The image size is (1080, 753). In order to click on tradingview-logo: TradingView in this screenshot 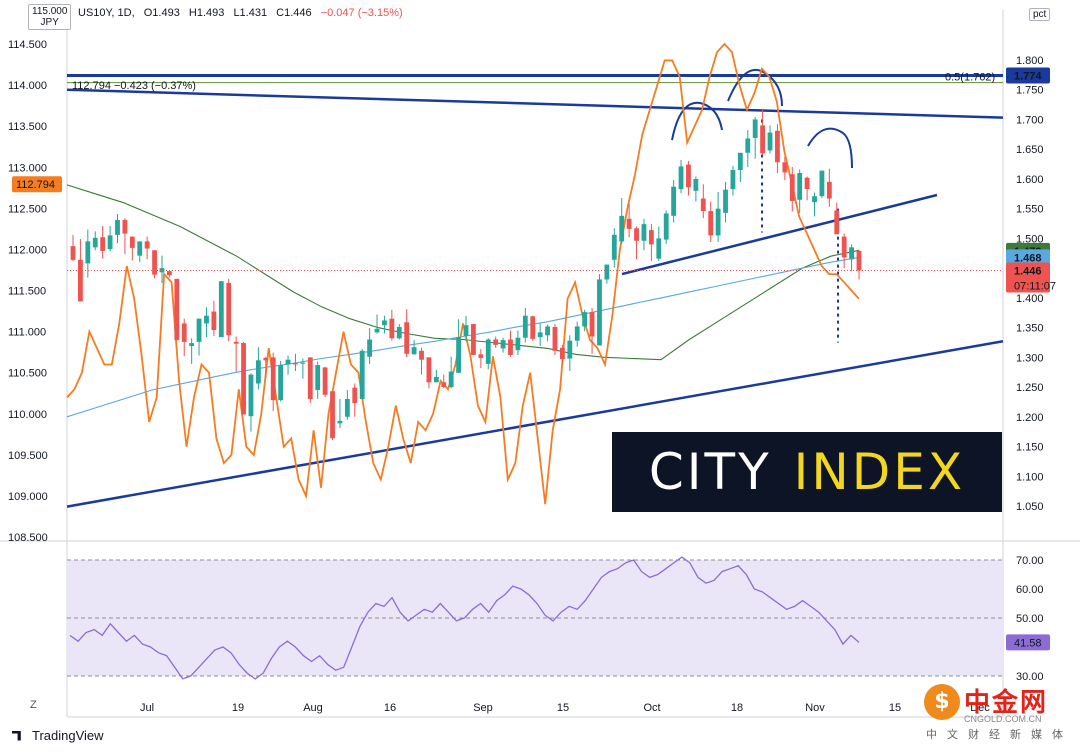, I will do `click(58, 735)`.